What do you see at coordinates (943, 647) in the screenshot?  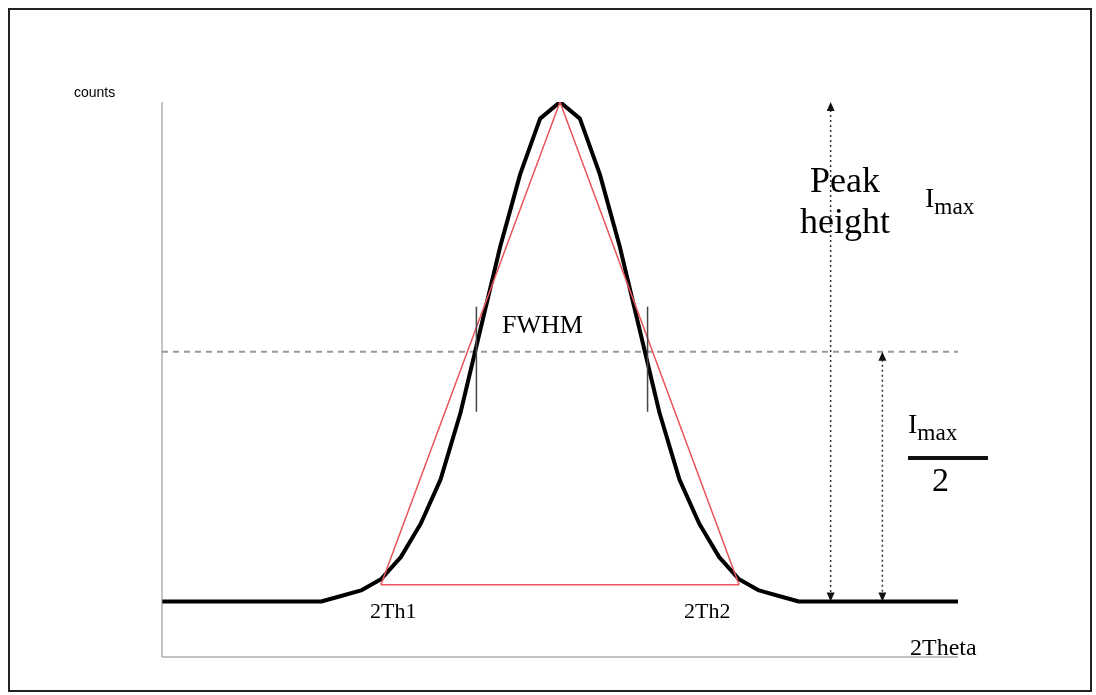 I see `x-axis-title: 2Theta` at bounding box center [943, 647].